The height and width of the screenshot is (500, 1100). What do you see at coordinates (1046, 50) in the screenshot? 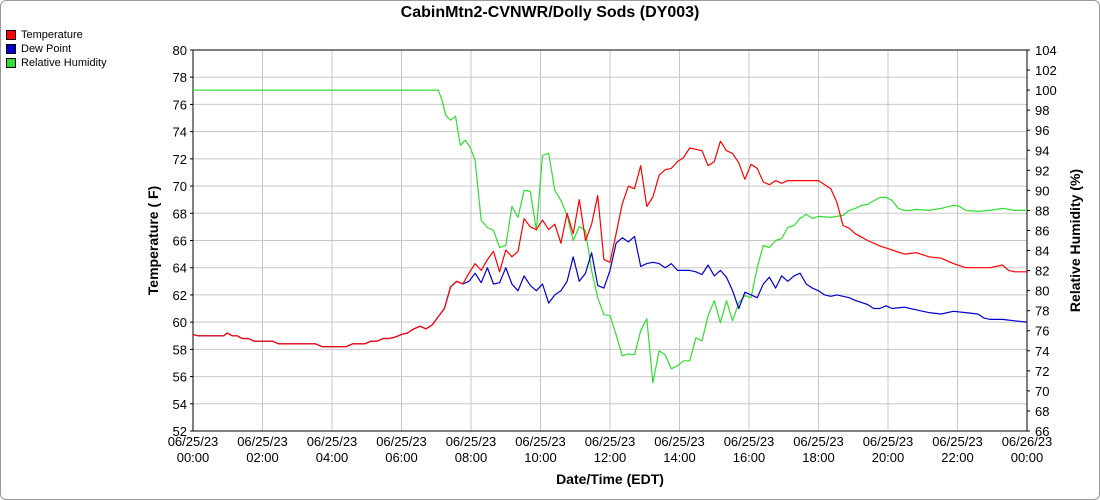
I see `right-tick-label: 104` at bounding box center [1046, 50].